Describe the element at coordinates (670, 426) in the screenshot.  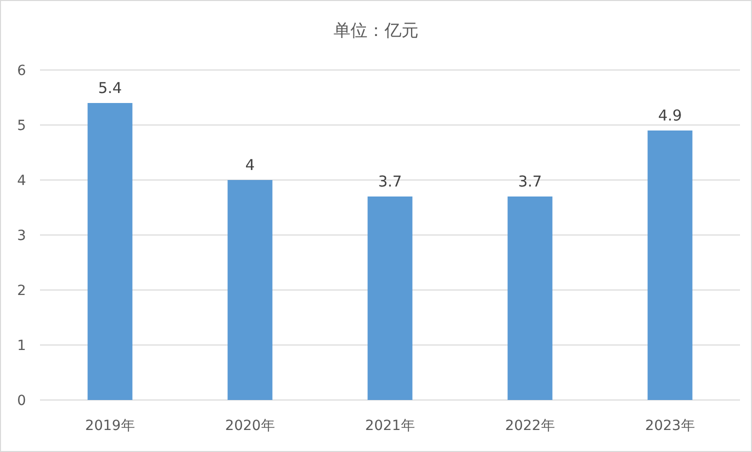
I see `x-tick-label: 2023年` at that location.